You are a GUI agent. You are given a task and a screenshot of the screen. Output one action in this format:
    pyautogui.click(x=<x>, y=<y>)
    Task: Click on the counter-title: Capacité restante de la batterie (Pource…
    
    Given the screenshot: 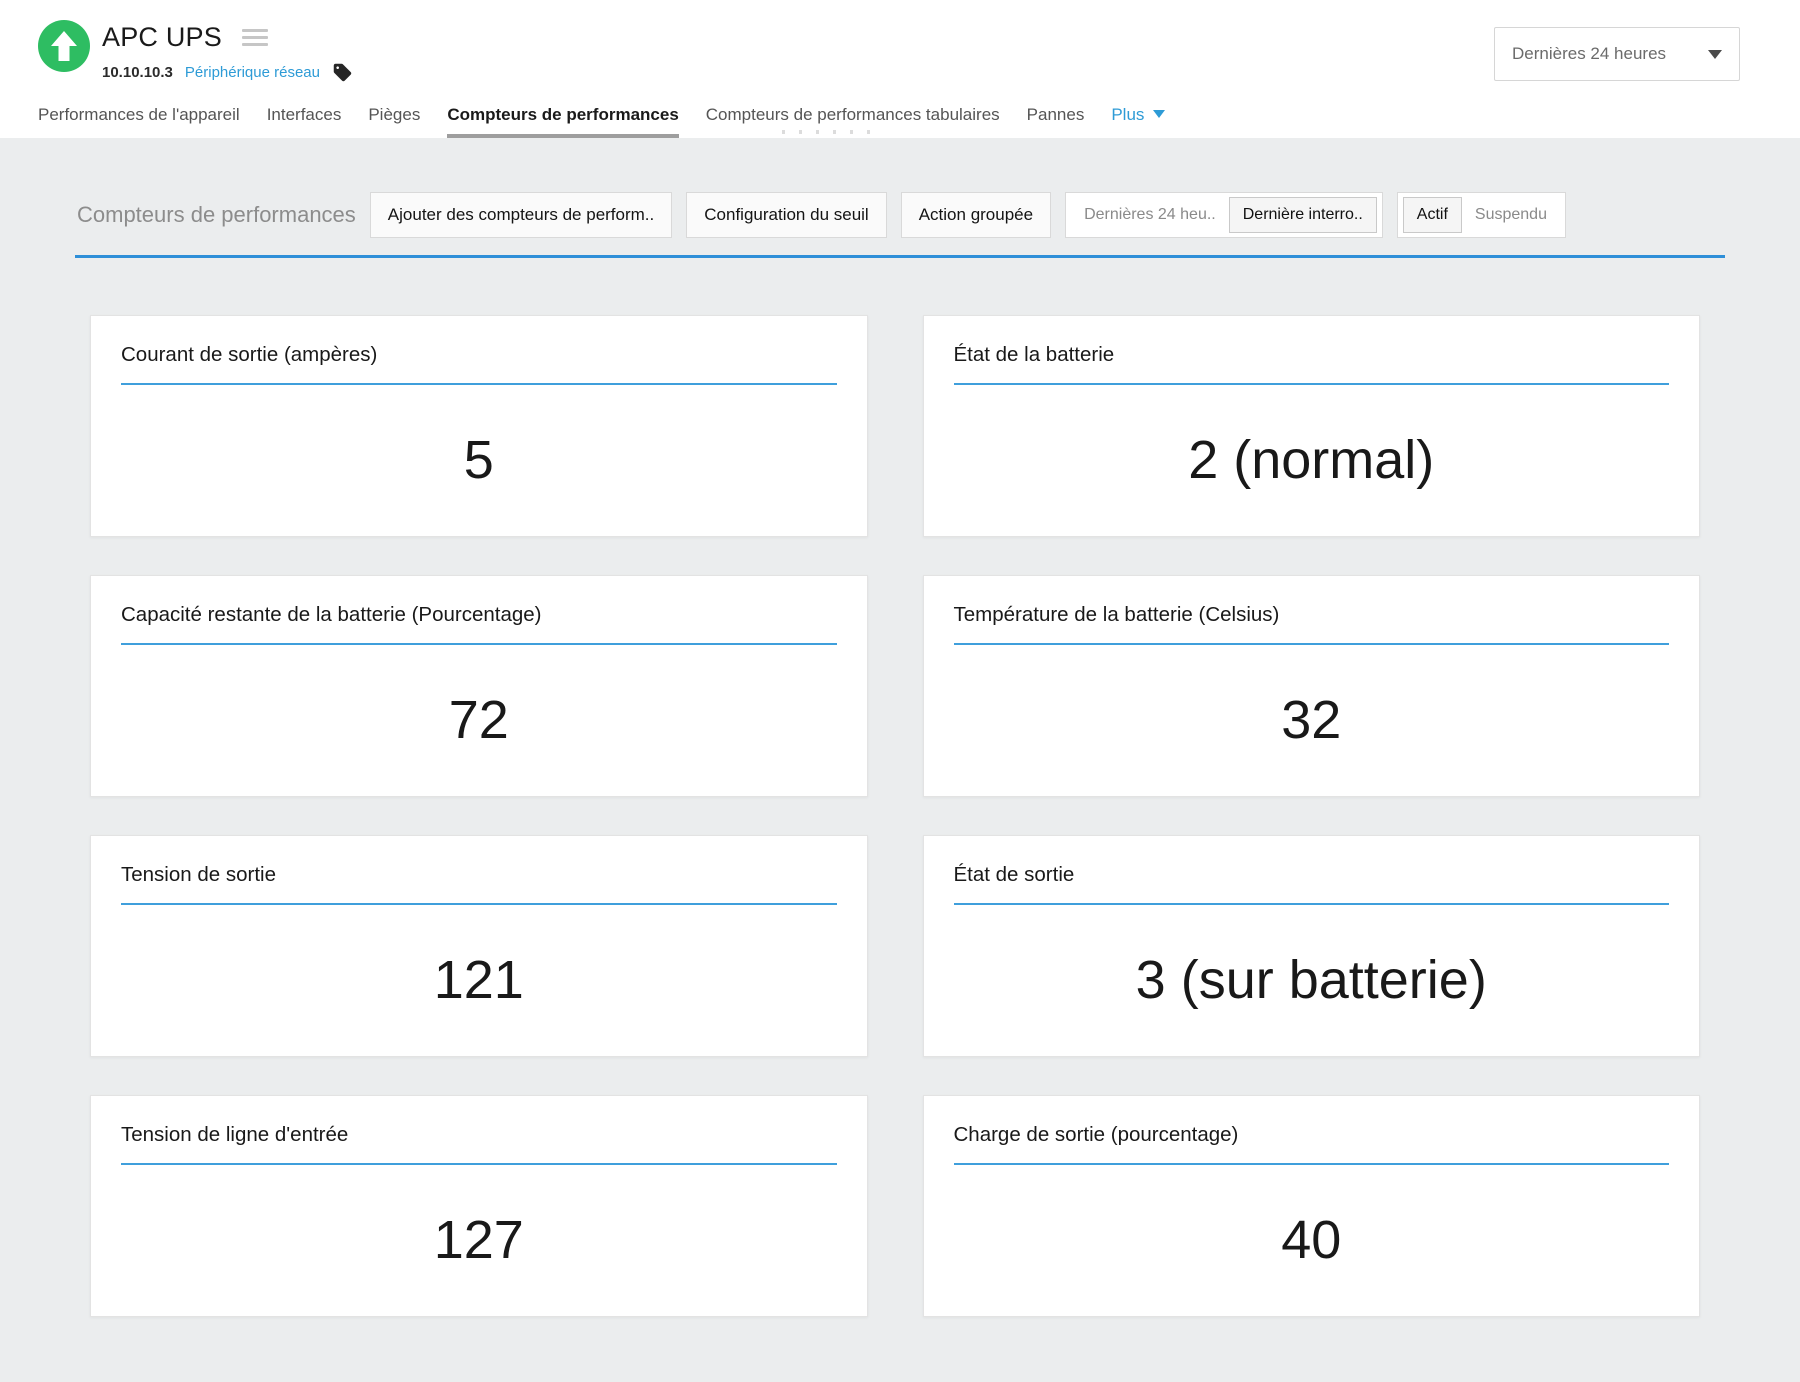 What is the action you would take?
    pyautogui.click(x=479, y=610)
    